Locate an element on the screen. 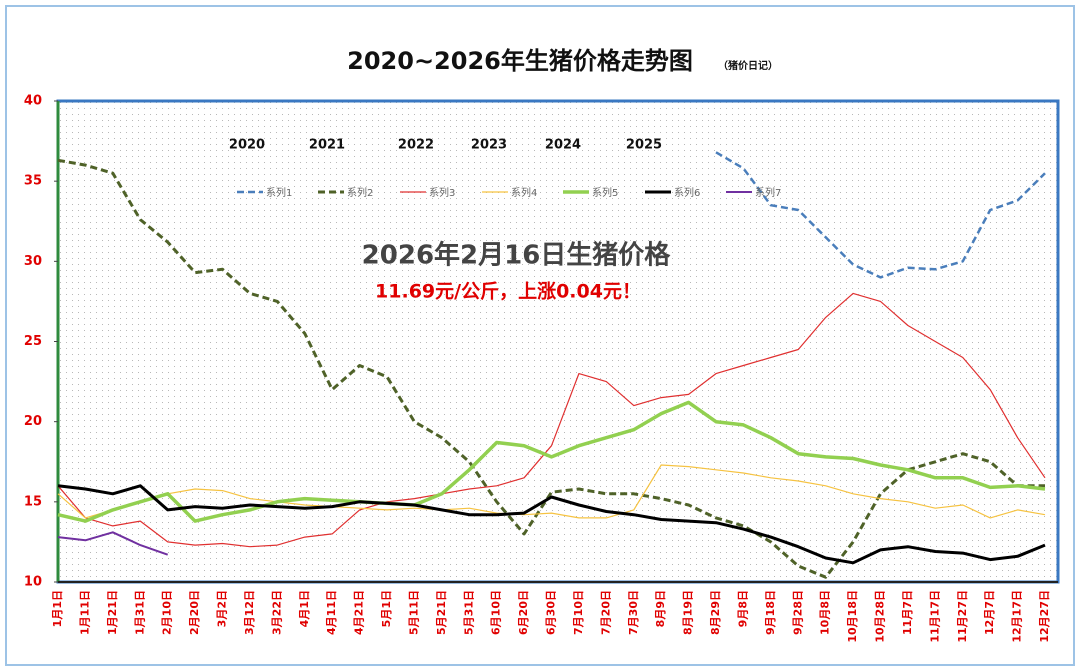 The width and height of the screenshot is (1080, 671). legend-label: 系列6 is located at coordinates (687, 192).